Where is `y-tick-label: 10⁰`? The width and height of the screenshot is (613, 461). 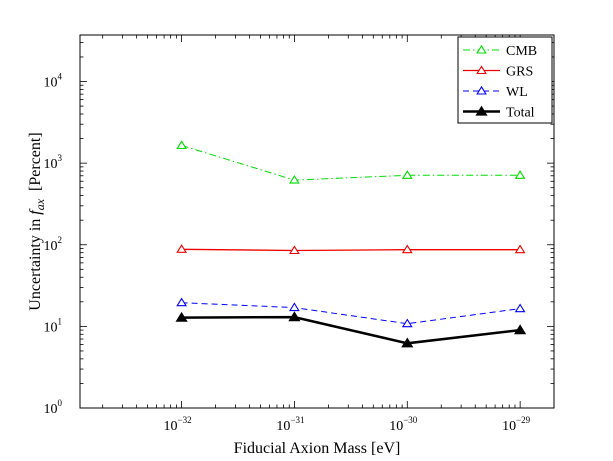 y-tick-label: 10⁰ is located at coordinates (53, 407).